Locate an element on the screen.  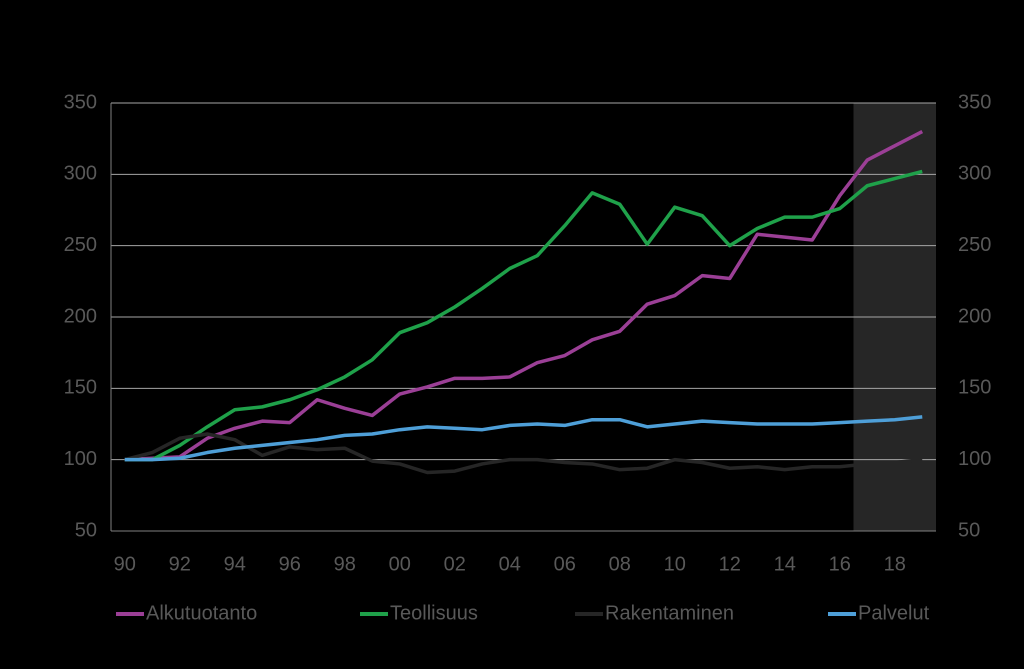
y2-tick-label: 350 is located at coordinates (974, 102).